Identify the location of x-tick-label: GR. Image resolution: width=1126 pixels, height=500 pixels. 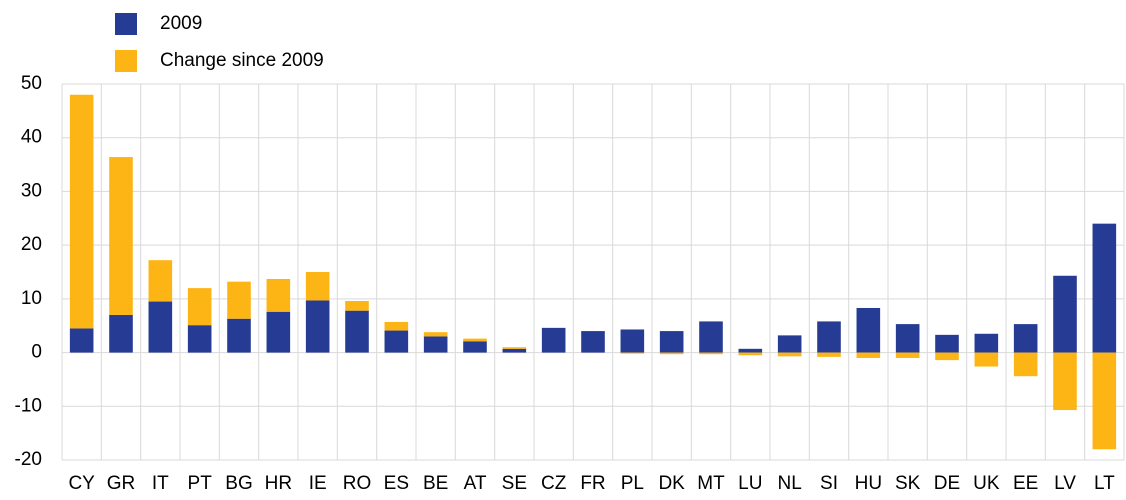
(121, 483).